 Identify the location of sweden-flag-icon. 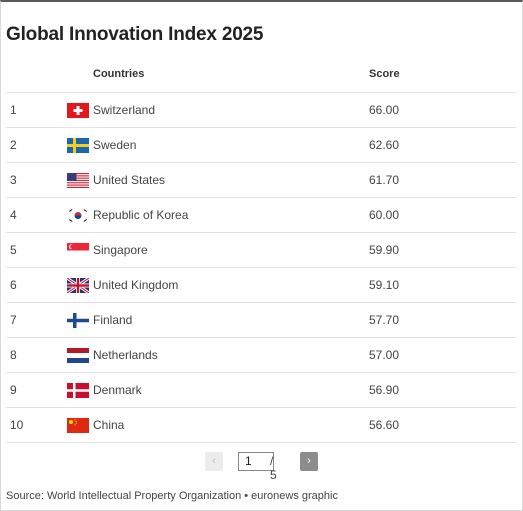
(78, 145).